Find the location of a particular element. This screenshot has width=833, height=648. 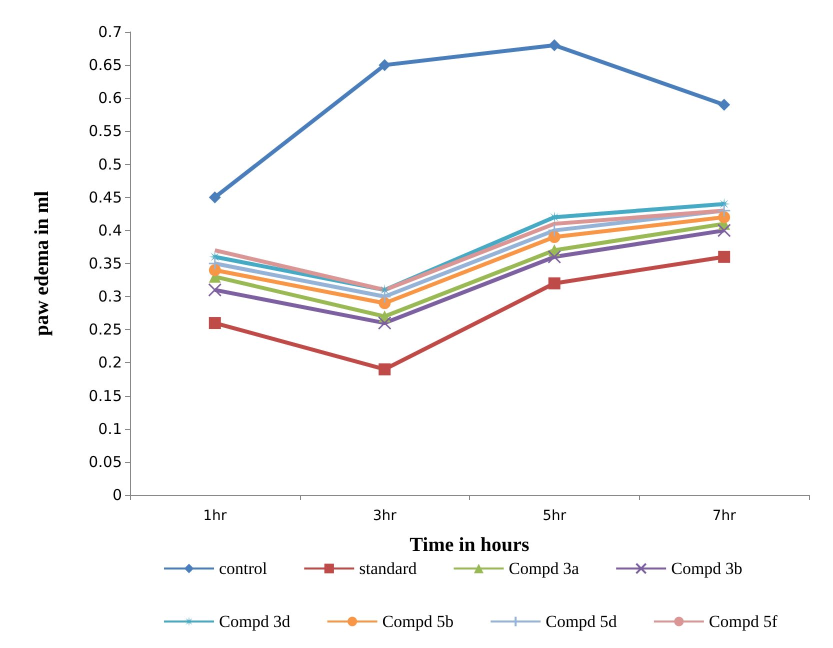

x-tick-label: 7hr is located at coordinates (724, 516).